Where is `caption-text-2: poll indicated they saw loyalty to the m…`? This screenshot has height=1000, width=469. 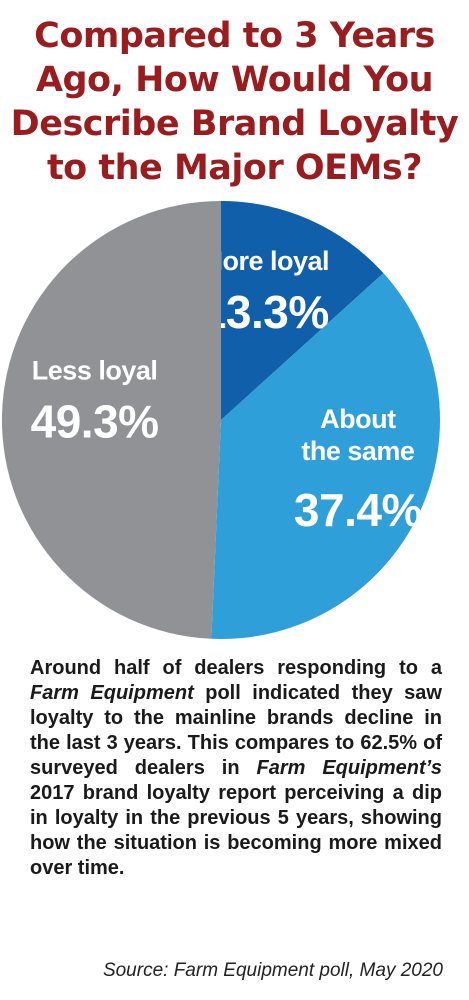 caption-text-2: poll indicated they saw loyalty to the m… is located at coordinates (236, 730).